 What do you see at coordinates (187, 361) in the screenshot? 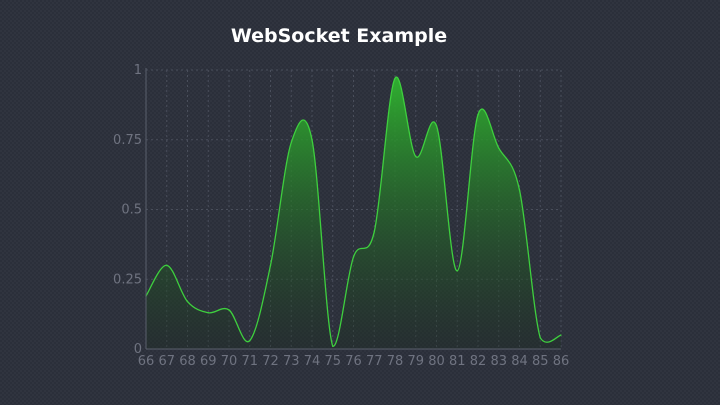
I see `x-tick-label: 68` at bounding box center [187, 361].